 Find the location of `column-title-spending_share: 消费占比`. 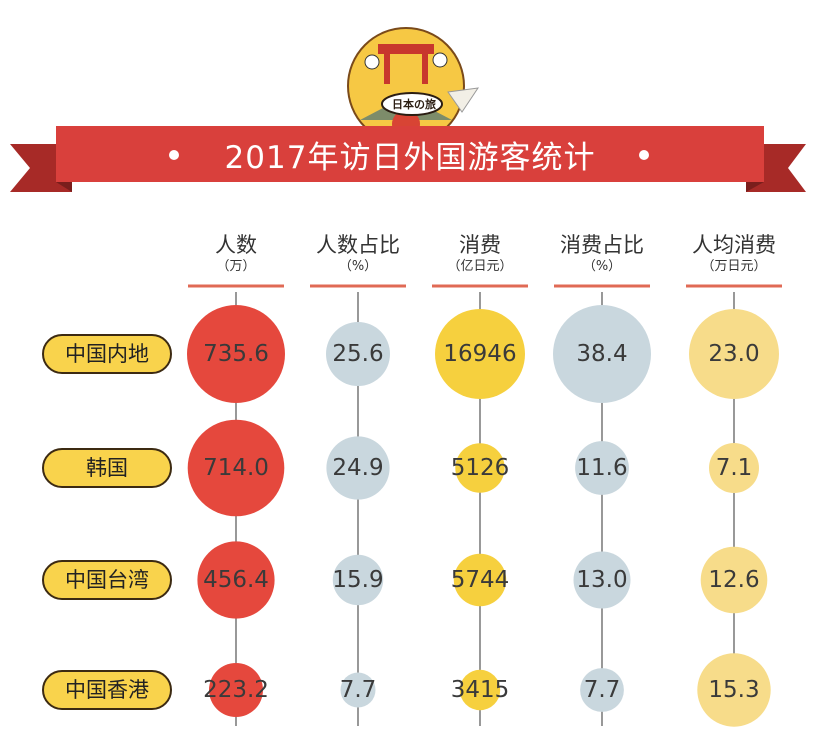

column-title-spending_share: 消费占比 is located at coordinates (602, 245).